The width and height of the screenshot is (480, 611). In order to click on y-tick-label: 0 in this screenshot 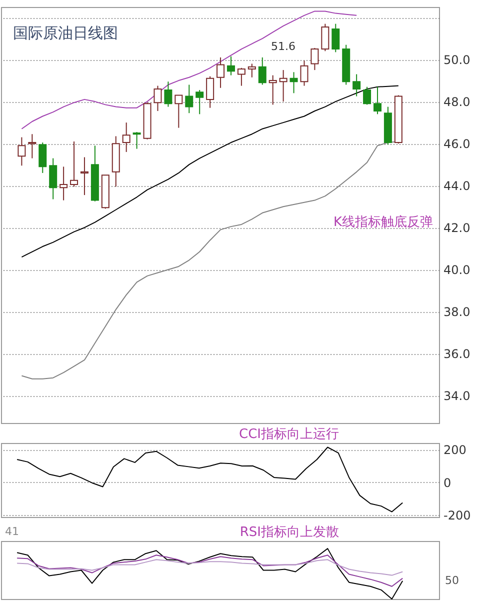, I will do `click(448, 483)`.